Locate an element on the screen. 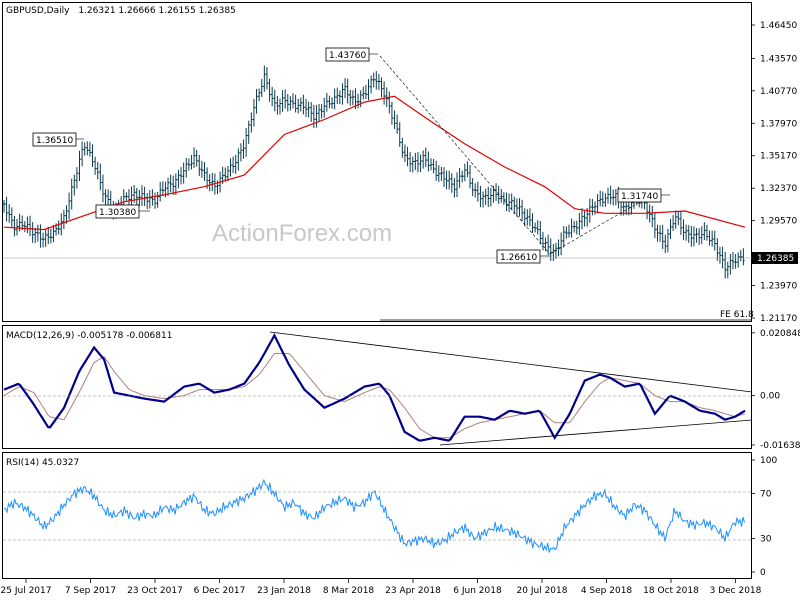 The image size is (800, 600). label-130380: 1.30380 is located at coordinates (117, 213).